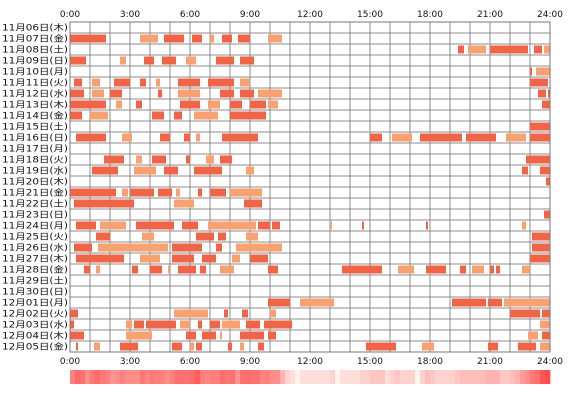 This screenshot has height=404, width=570. I want to click on row-date-label: 11月07日(金), so click(35, 39).